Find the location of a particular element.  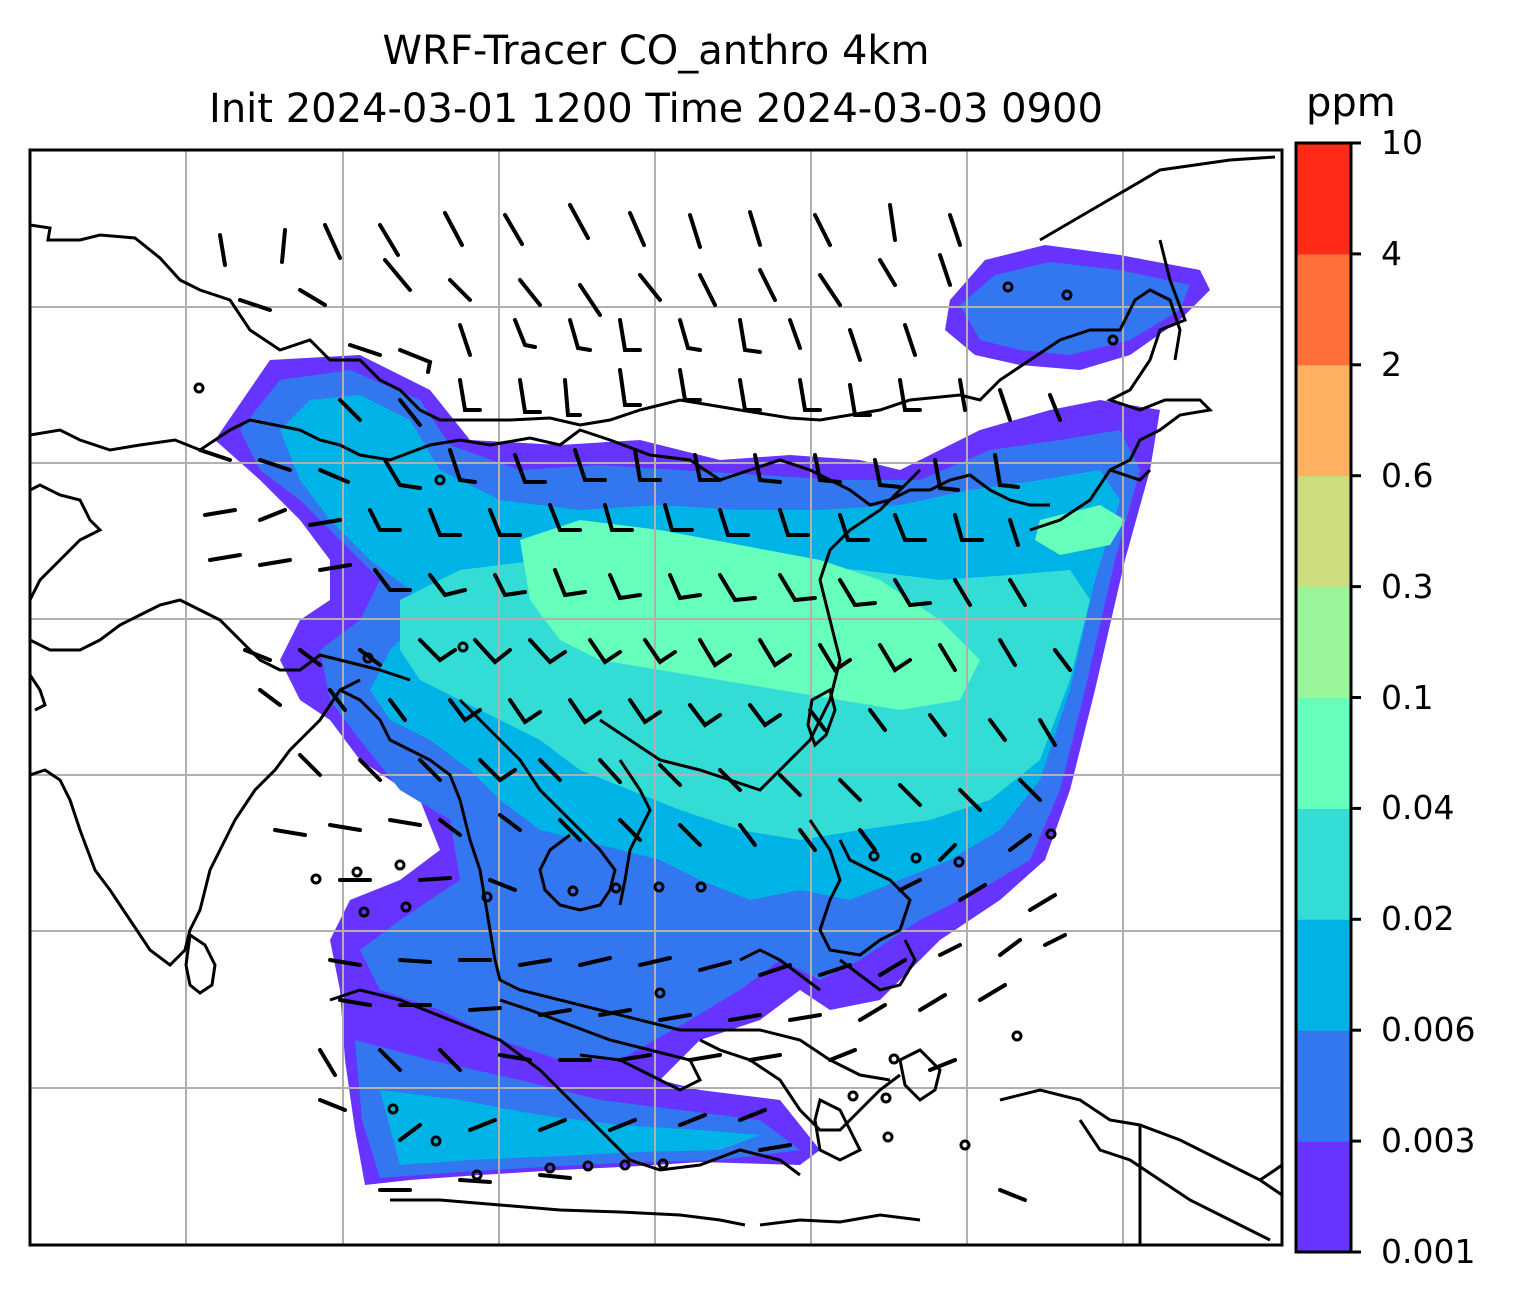

tracer-field-region-high is located at coordinates (1080, 530).